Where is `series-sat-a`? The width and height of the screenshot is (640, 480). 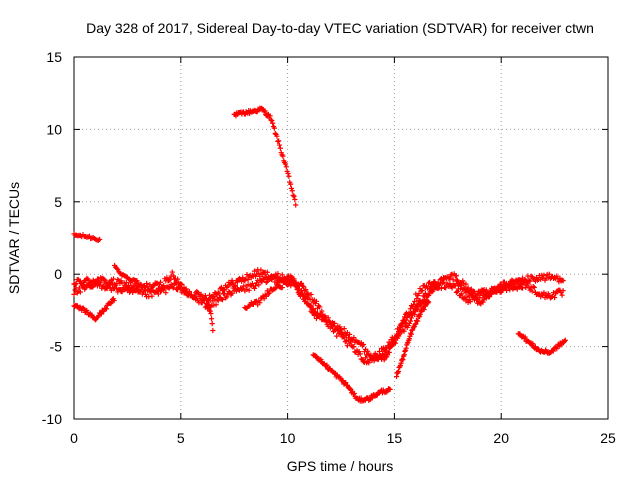 series-sat-a is located at coordinates (87, 237).